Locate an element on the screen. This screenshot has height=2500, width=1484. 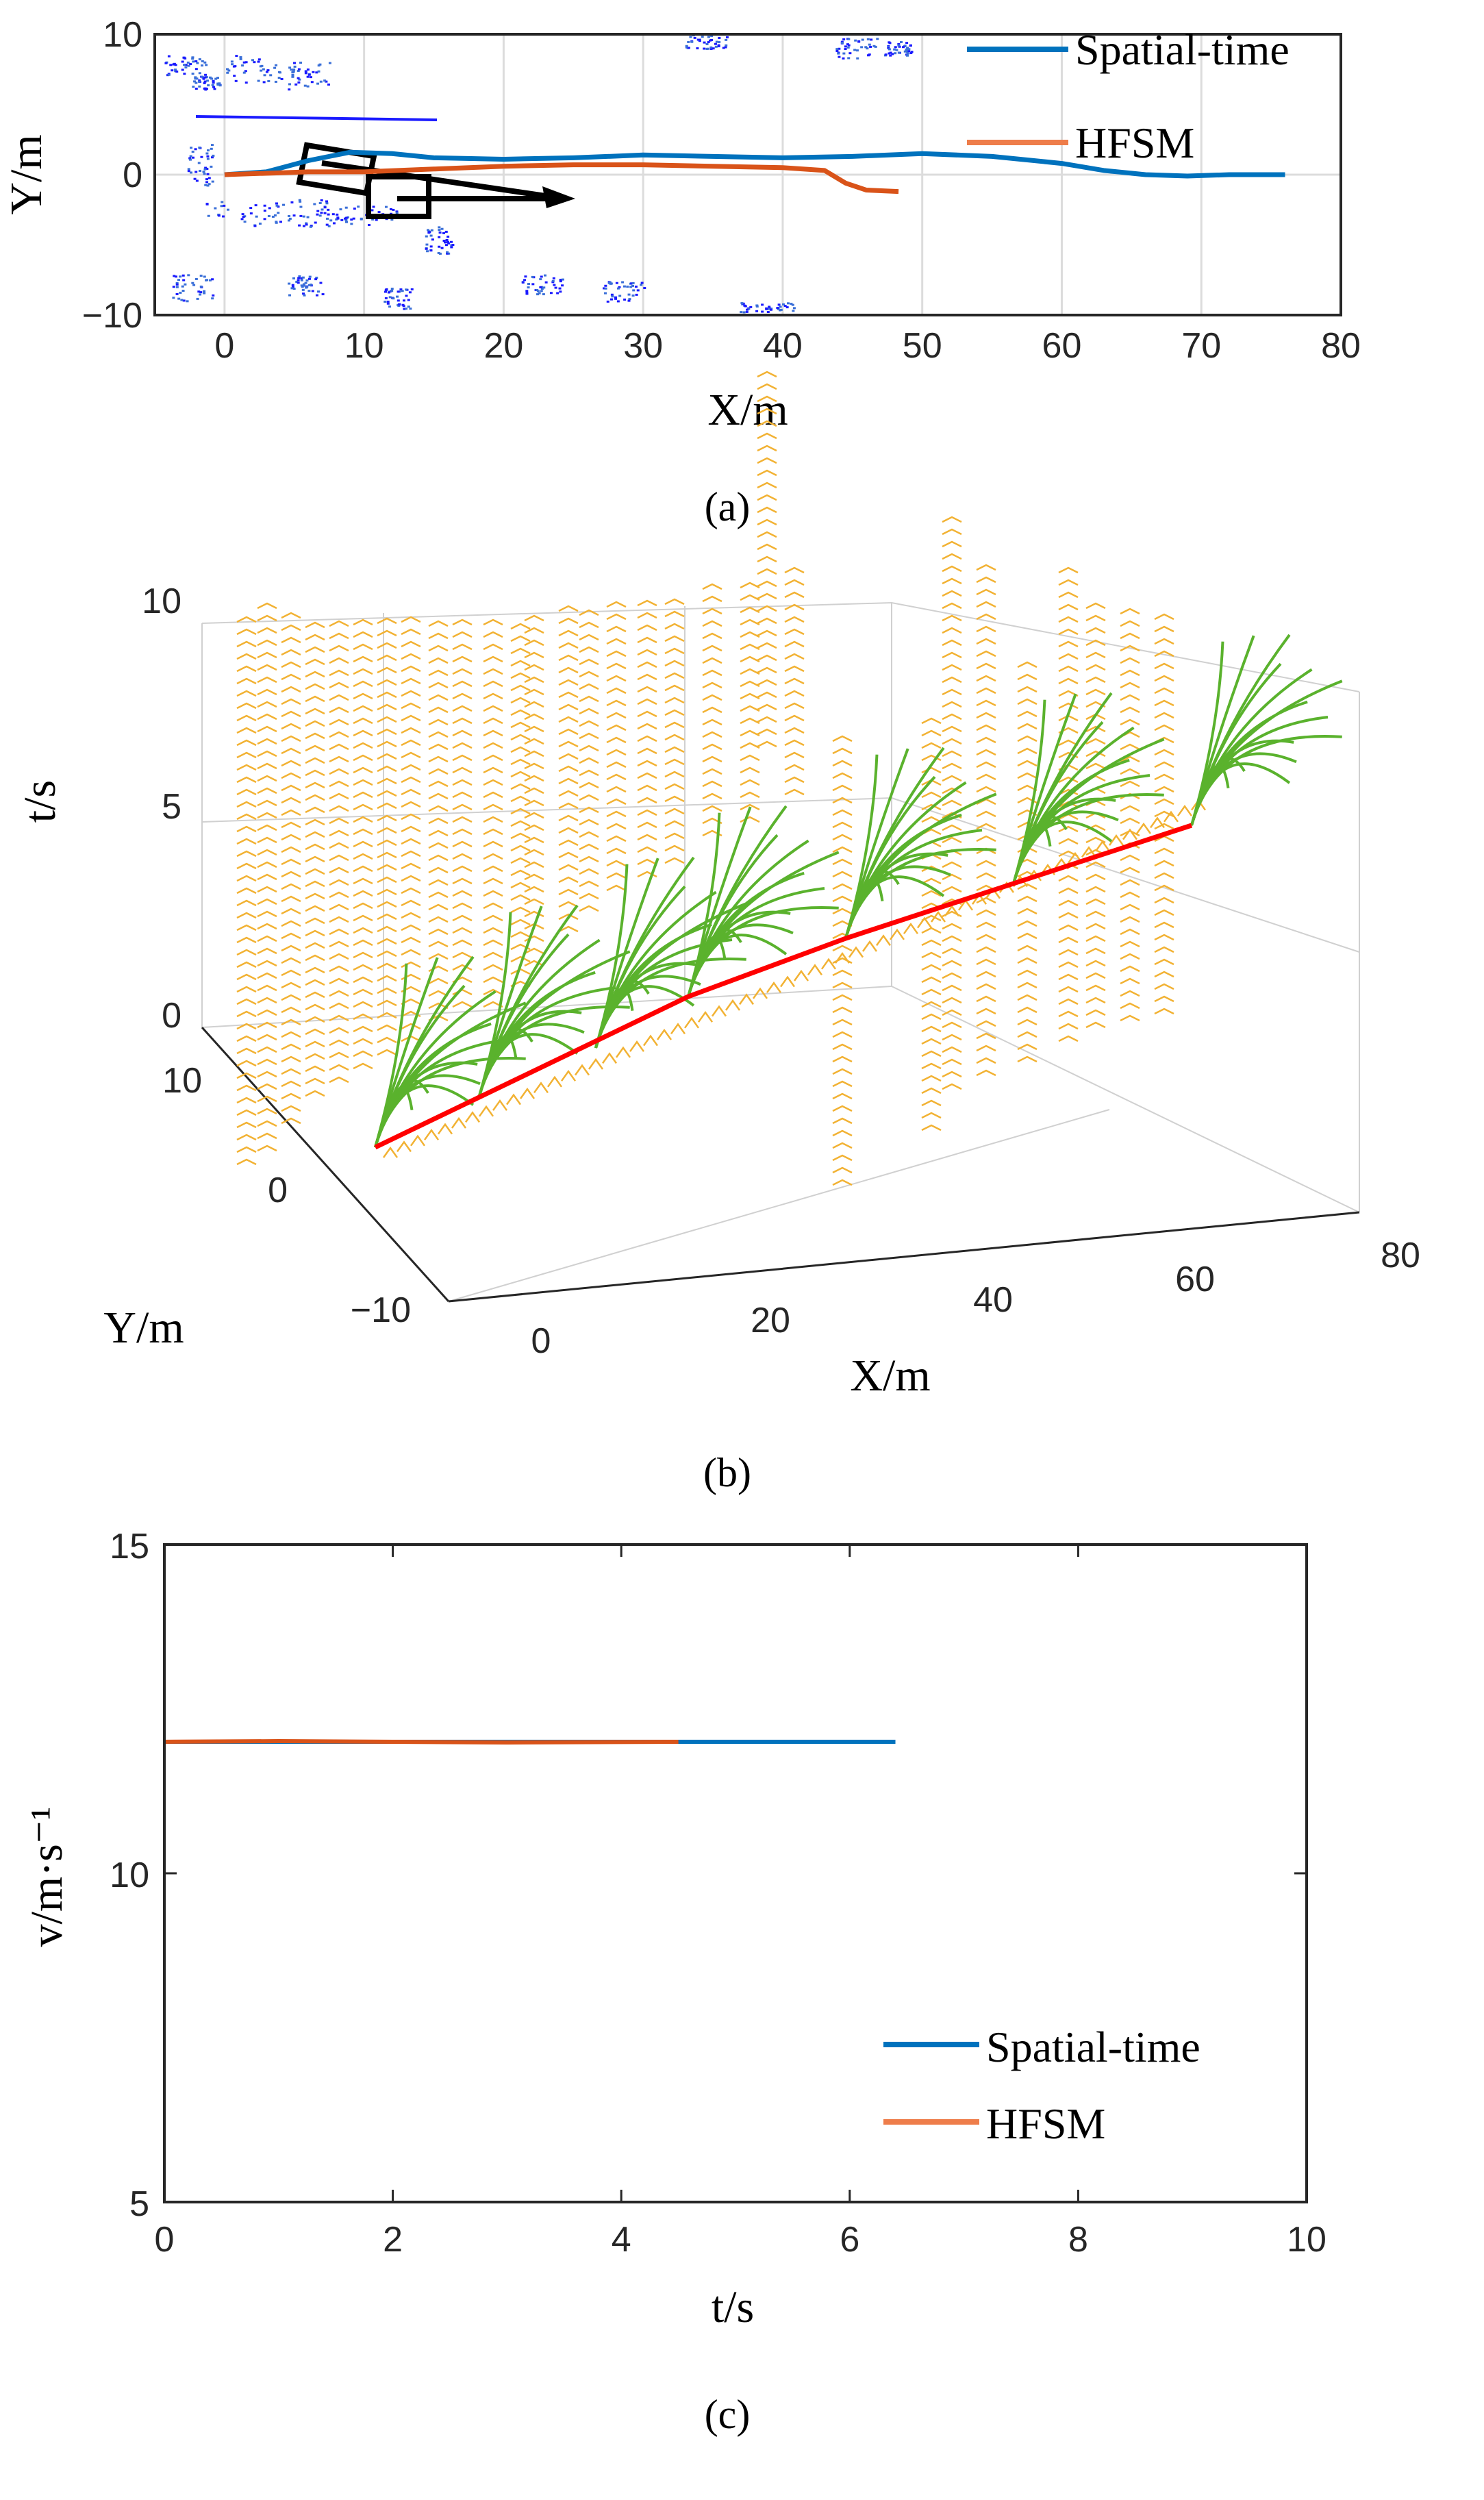
xtick-b-40: 40 is located at coordinates (993, 1300).